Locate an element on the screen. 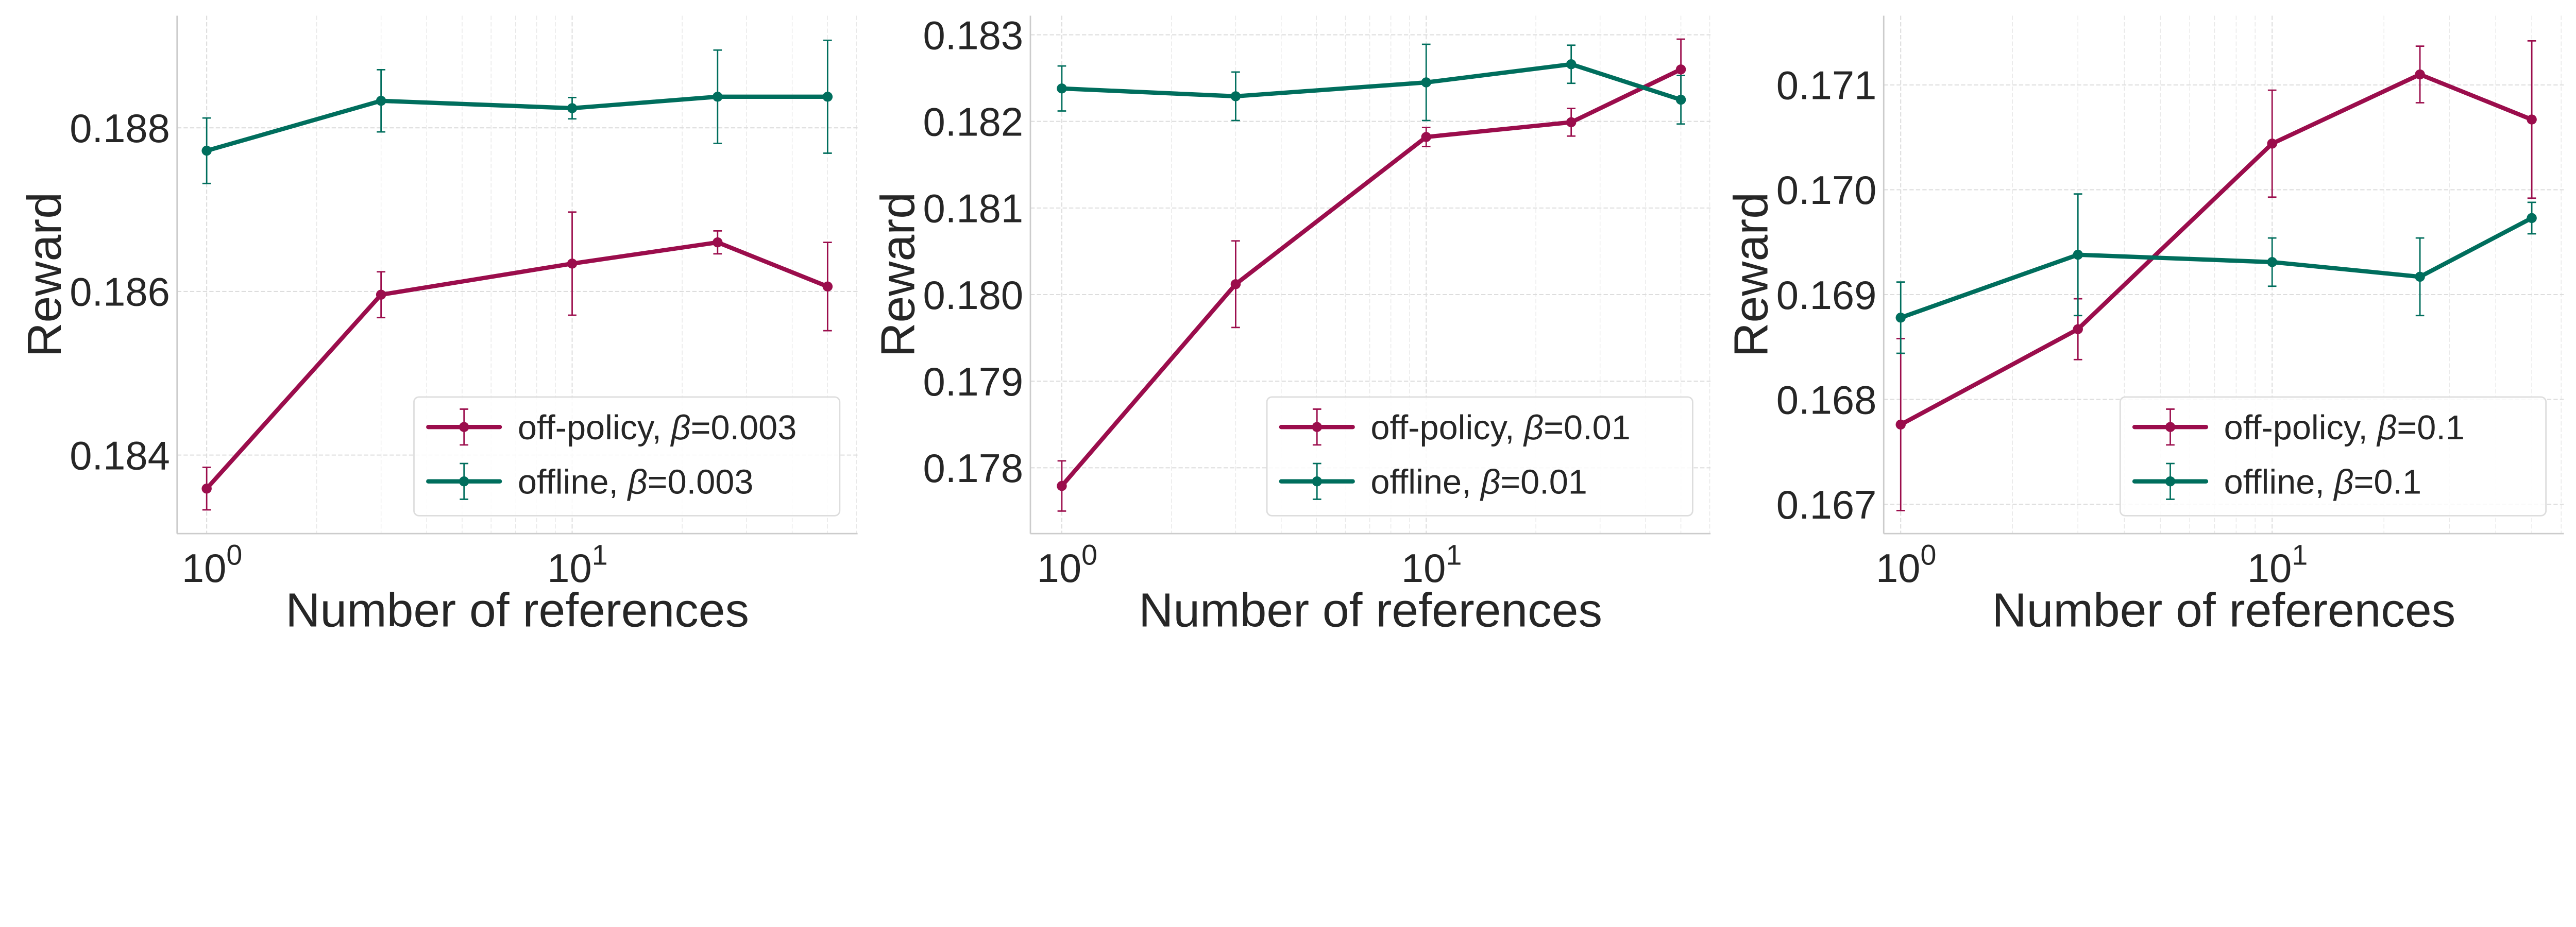 The height and width of the screenshot is (927, 2576). legend-label: off-policy, β=0.003 is located at coordinates (657, 428).